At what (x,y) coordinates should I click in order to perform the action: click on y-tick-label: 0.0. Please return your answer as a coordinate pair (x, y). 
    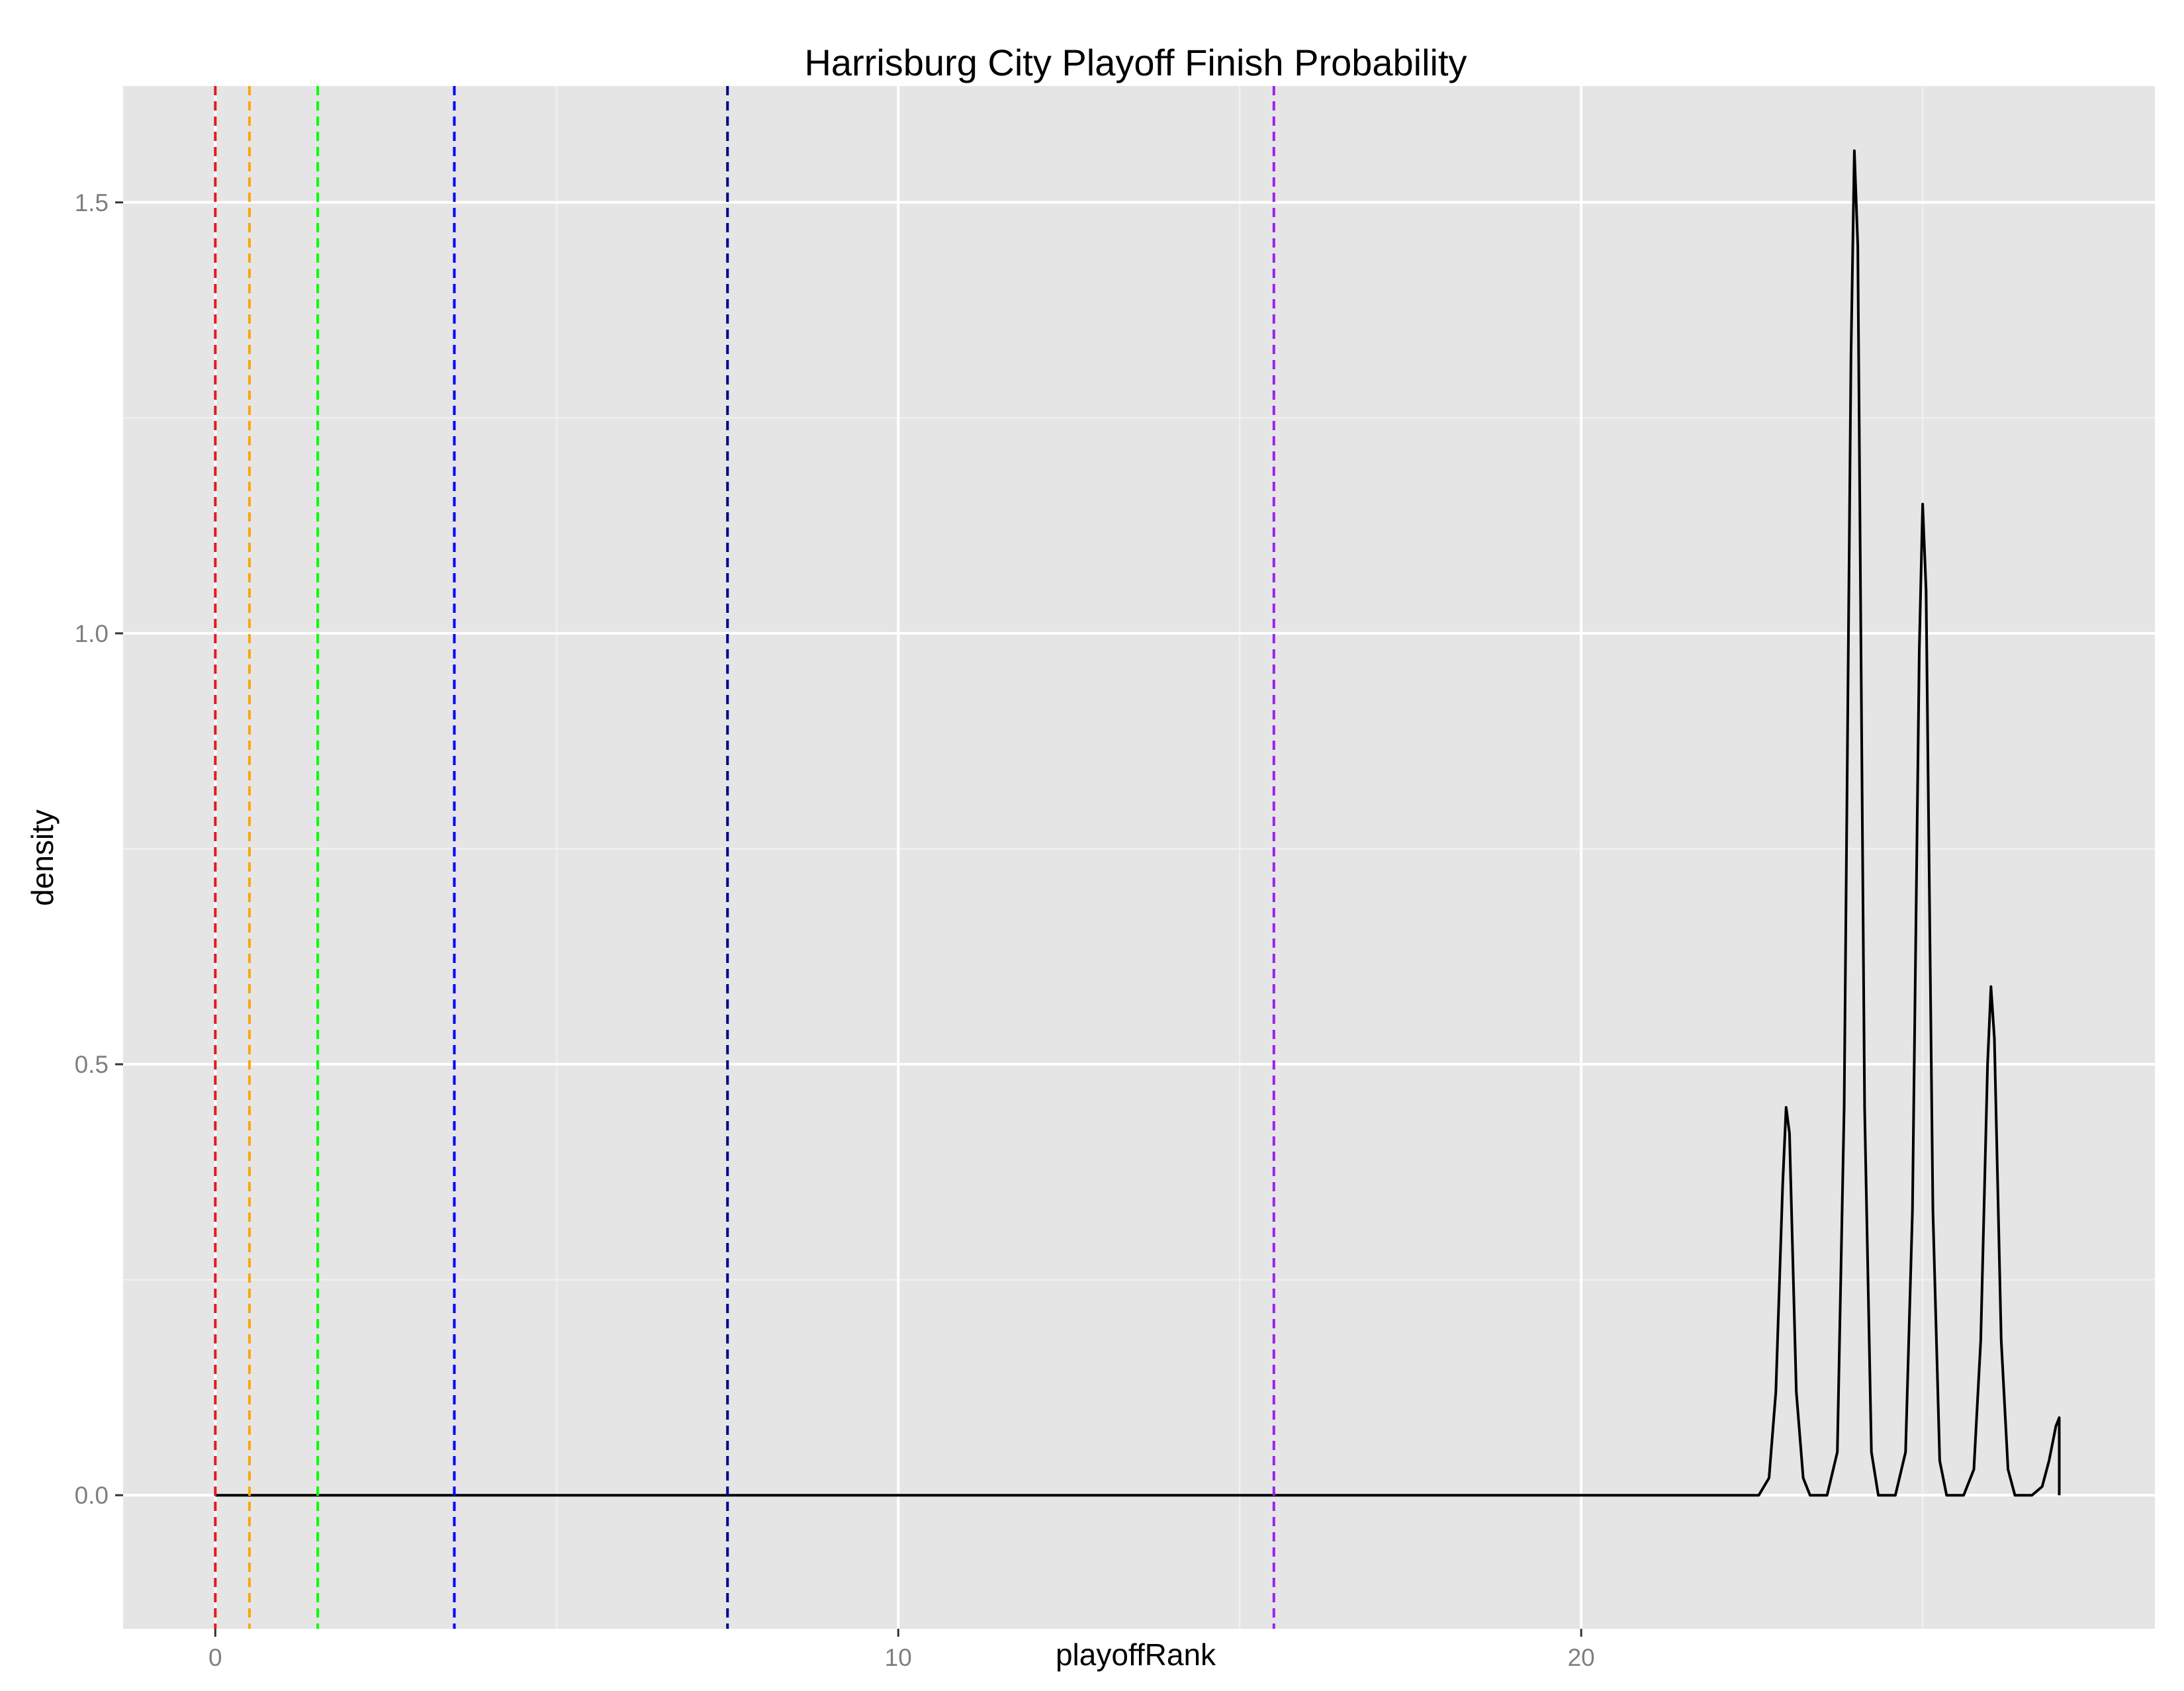
    Looking at the image, I should click on (92, 1495).